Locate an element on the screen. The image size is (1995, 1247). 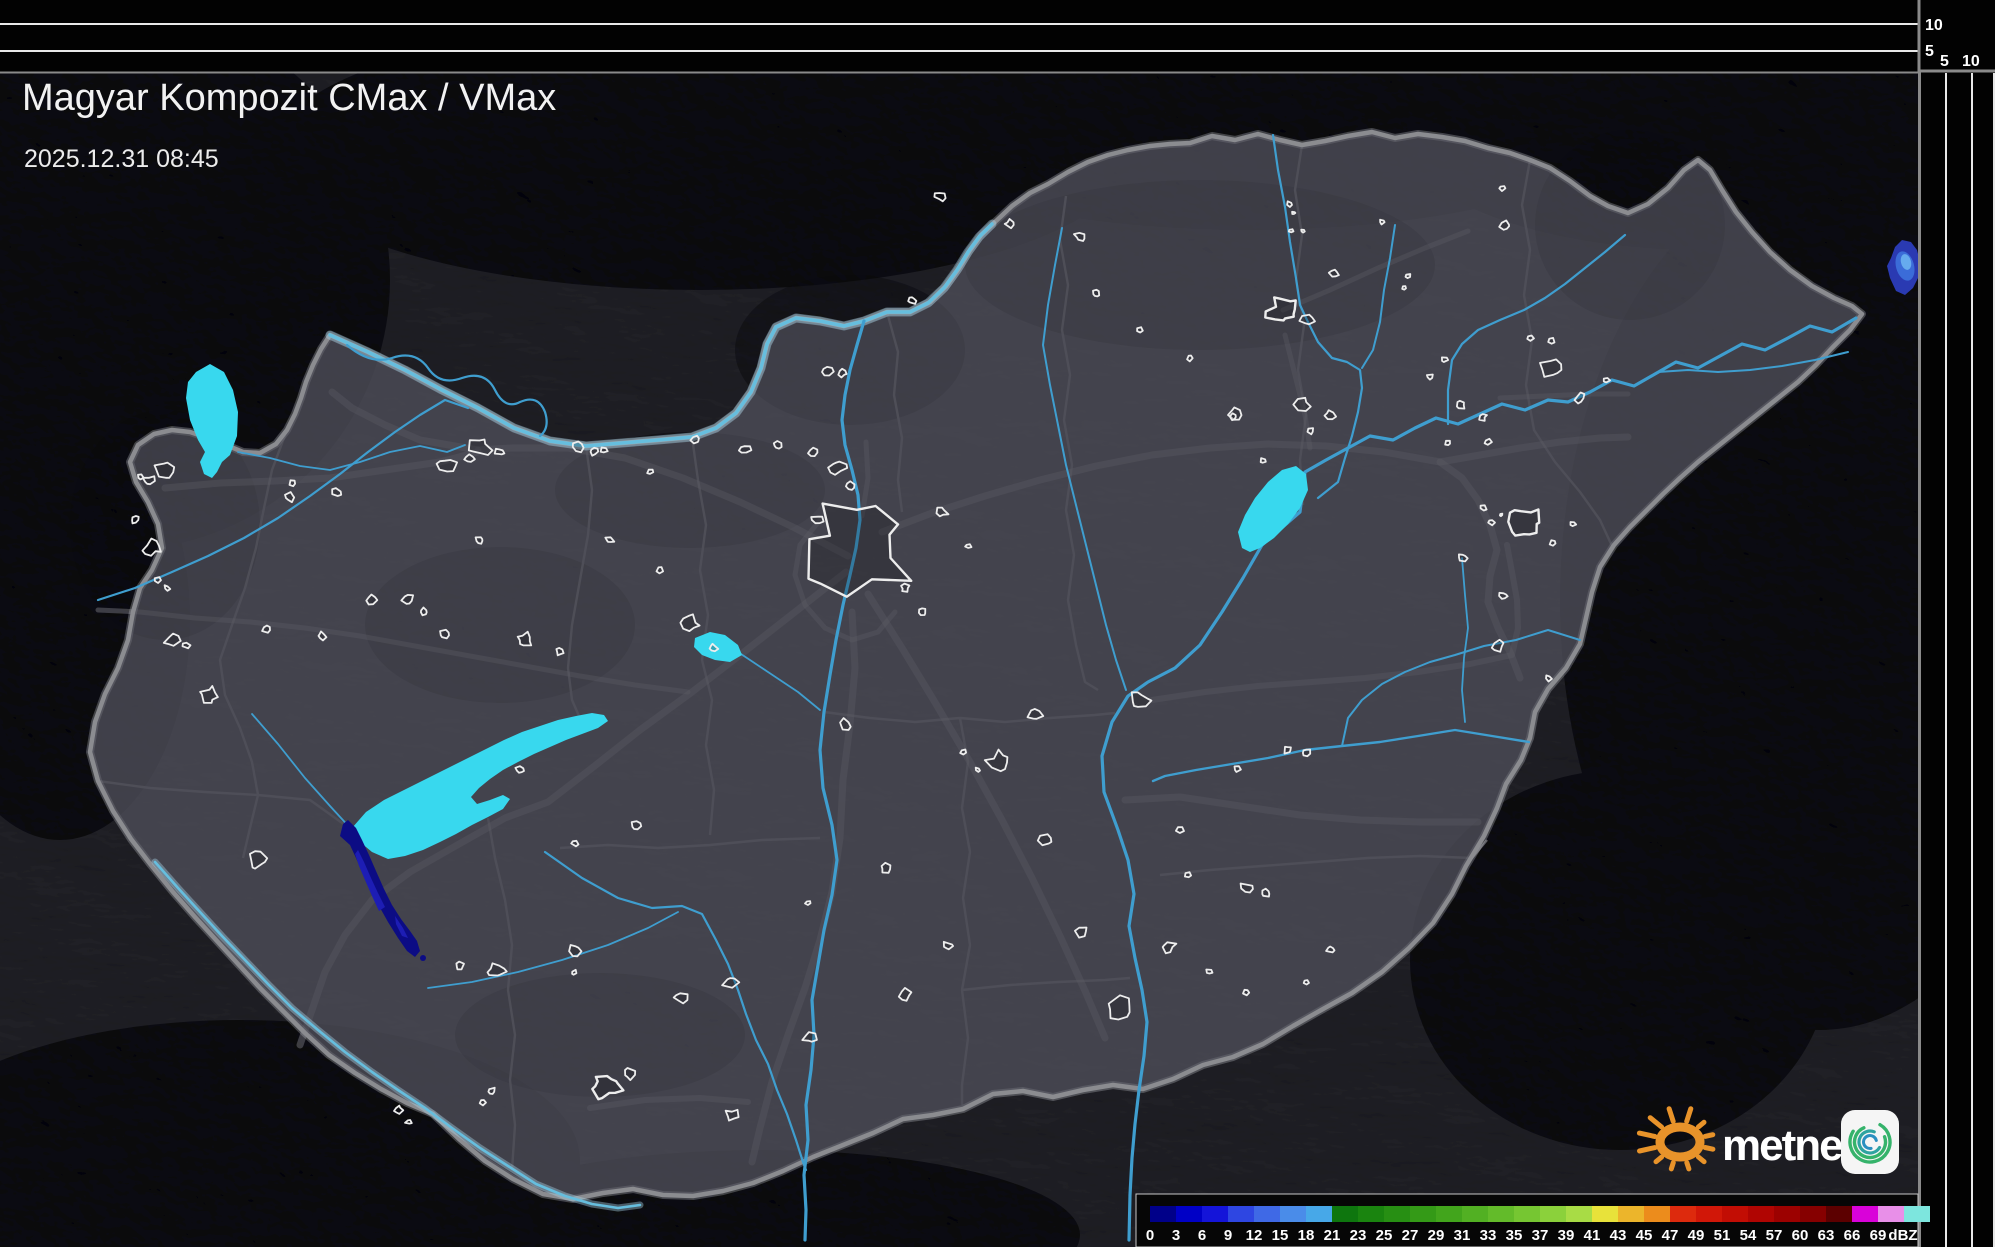
dbz-boundary-label: 43 is located at coordinates (1618, 1235).